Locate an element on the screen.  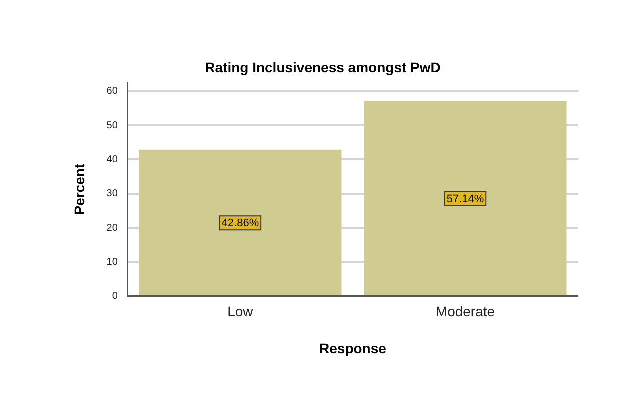
y-tick-label: 30 is located at coordinates (112, 194).